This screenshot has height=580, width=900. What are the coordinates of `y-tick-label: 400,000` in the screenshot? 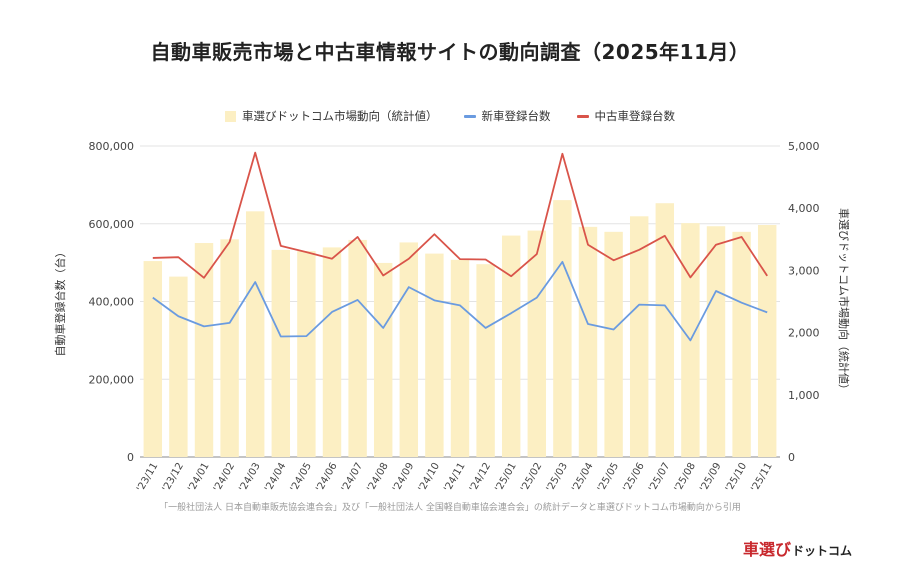 It's located at (112, 302).